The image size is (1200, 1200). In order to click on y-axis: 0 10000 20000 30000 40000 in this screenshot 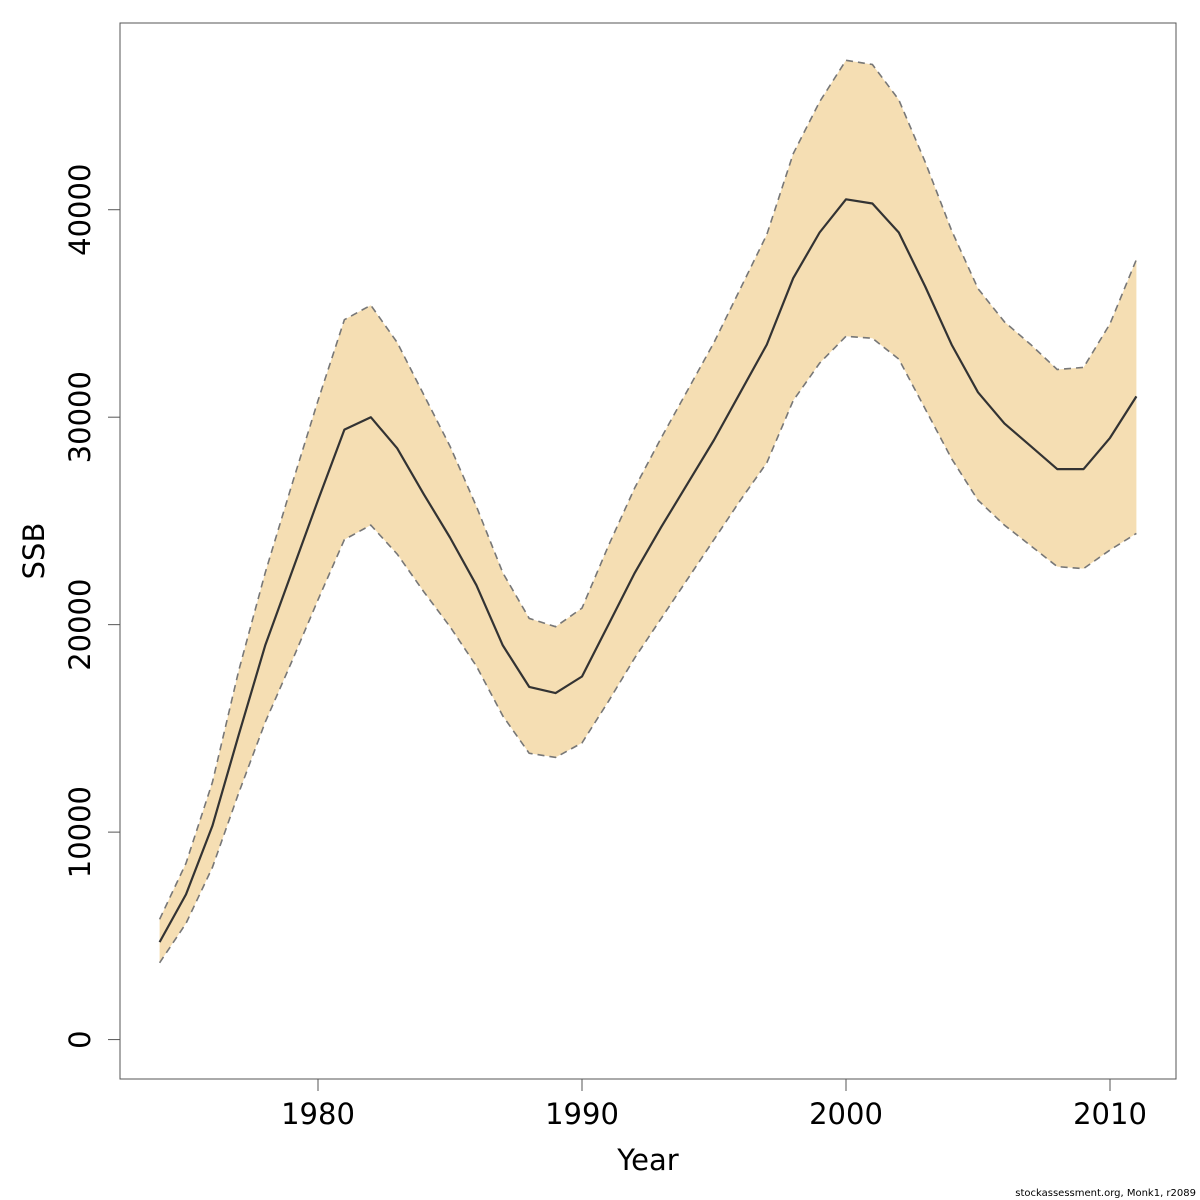, I will do `click(91, 606)`.